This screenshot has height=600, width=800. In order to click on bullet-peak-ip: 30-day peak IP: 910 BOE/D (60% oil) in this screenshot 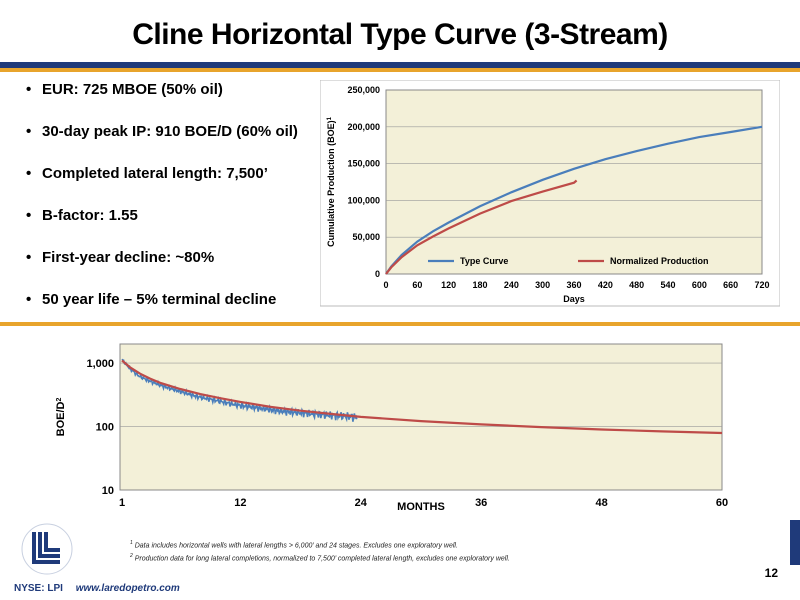, I will do `click(176, 143)`.